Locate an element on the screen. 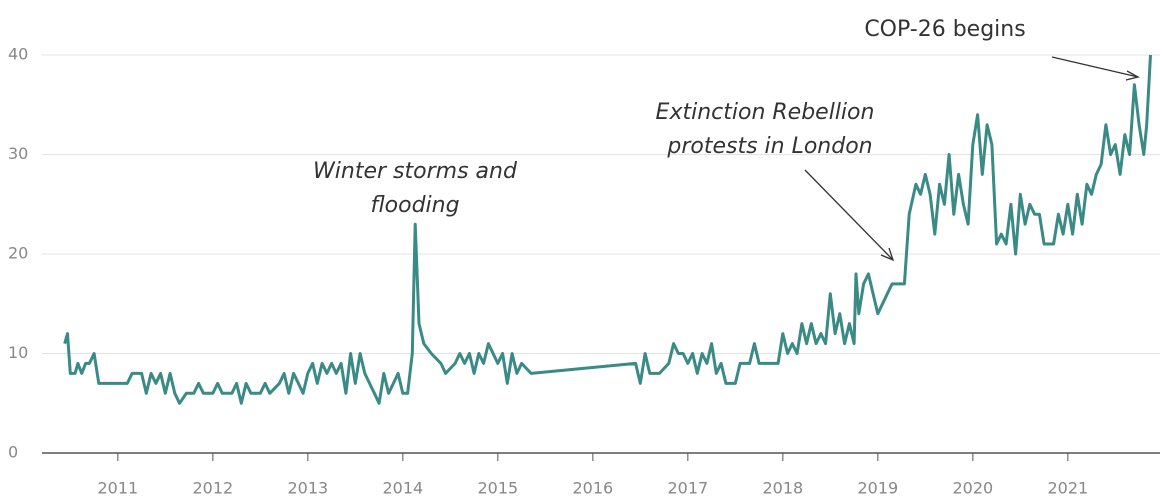 This screenshot has height=500, width=1162. y-tick-label: 0 is located at coordinates (13, 452).